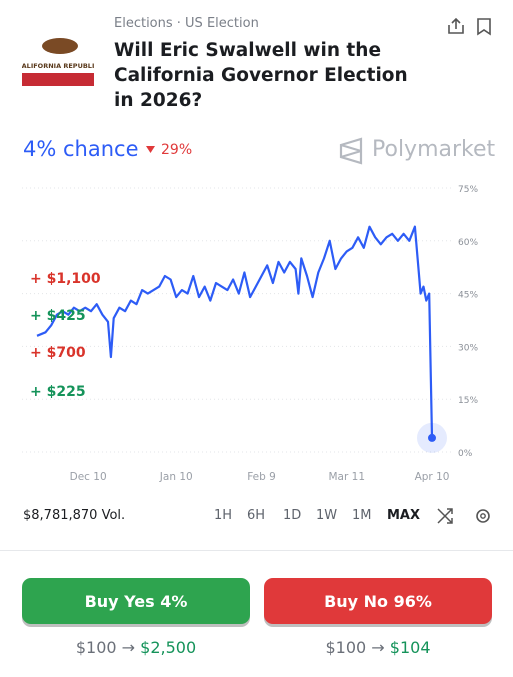 This screenshot has height=677, width=513. What do you see at coordinates (432, 437) in the screenshot?
I see `end-dot` at bounding box center [432, 437].